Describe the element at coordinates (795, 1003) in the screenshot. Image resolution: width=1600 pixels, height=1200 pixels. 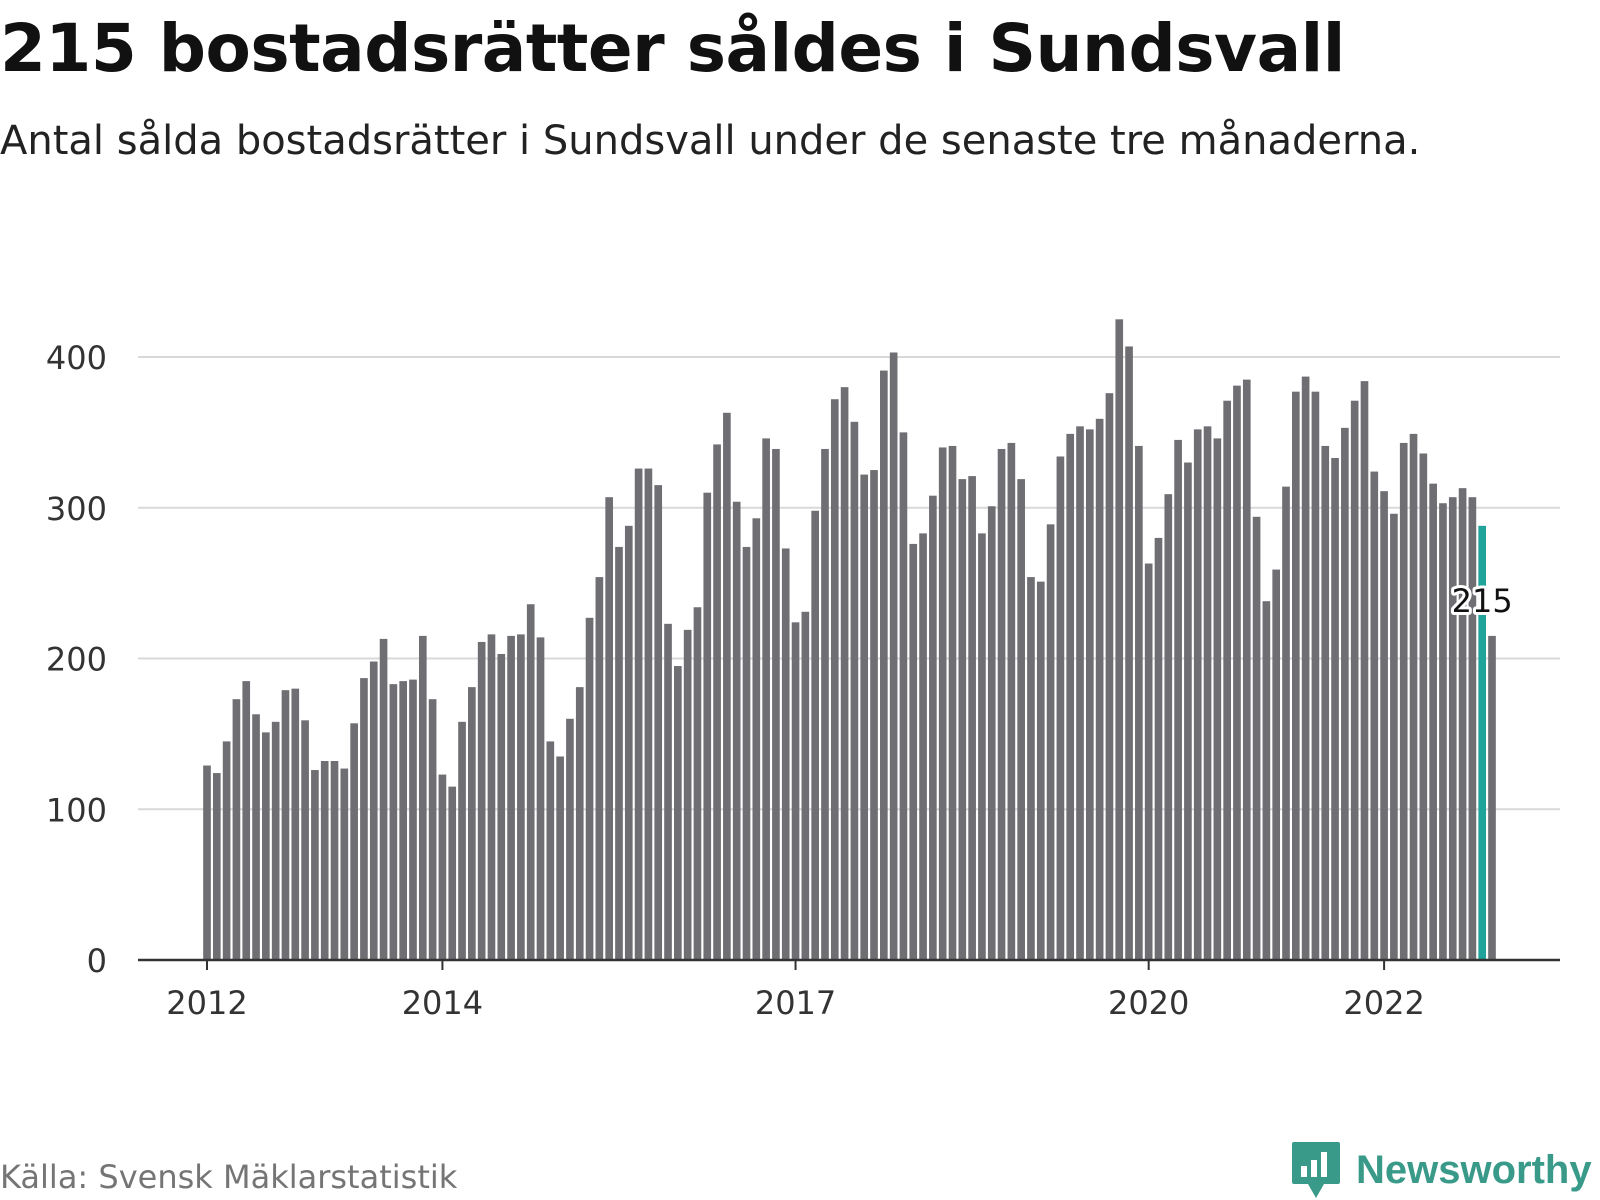
I see `x-tick-label: 2017` at that location.